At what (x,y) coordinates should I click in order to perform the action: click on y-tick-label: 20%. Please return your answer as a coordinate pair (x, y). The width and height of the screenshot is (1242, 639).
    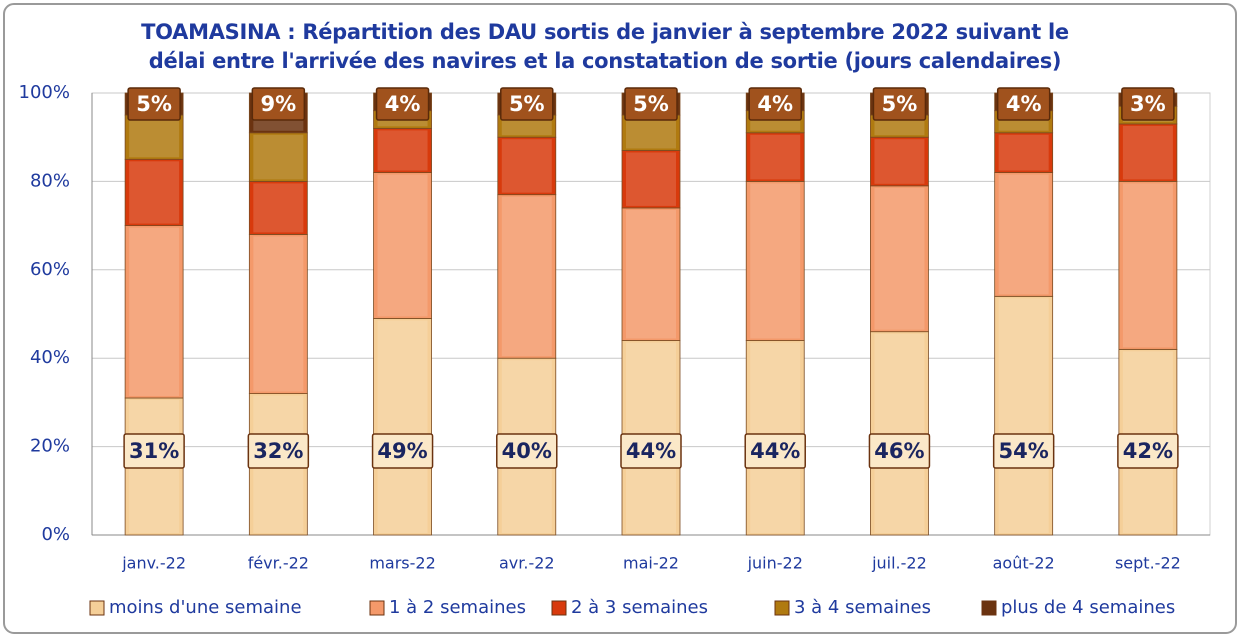
    Looking at the image, I should click on (50, 446).